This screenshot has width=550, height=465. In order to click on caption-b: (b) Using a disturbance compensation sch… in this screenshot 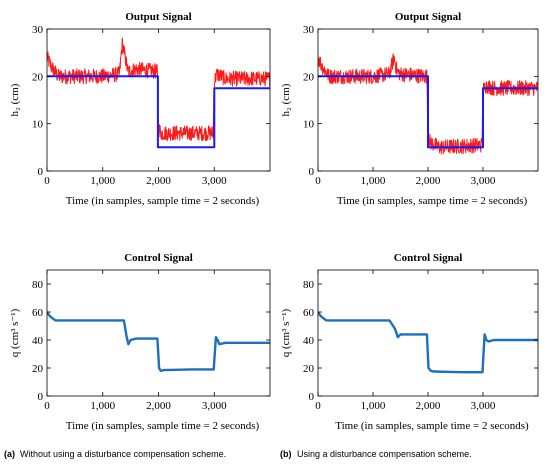, I will do `click(376, 454)`.